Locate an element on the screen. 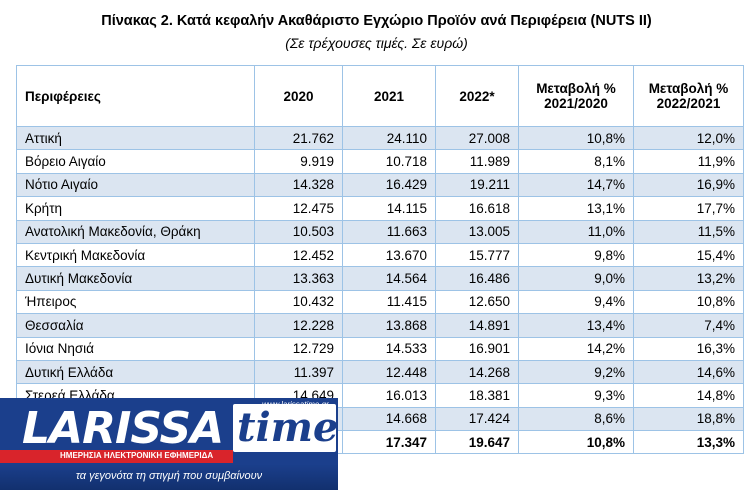  value-cell: 14,8% is located at coordinates (688, 395).